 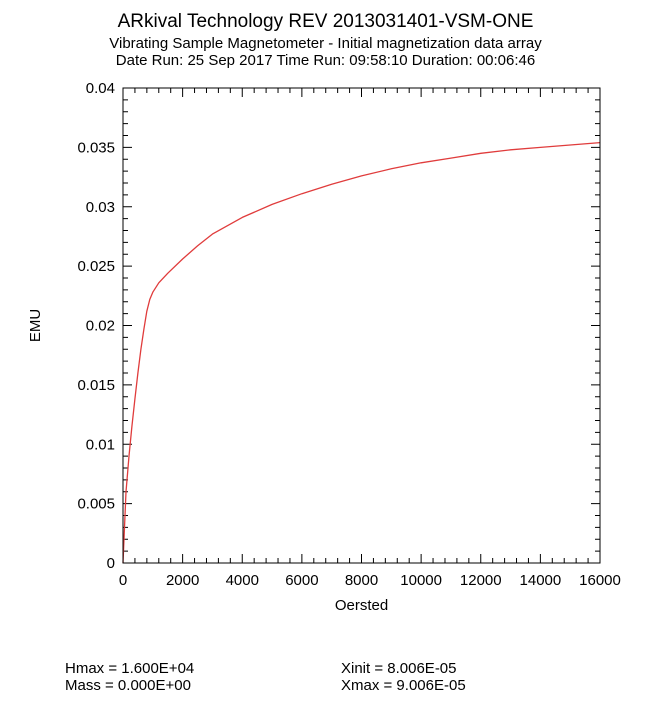 What do you see at coordinates (128, 685) in the screenshot?
I see `mass-value: Mass = 0.000E+00` at bounding box center [128, 685].